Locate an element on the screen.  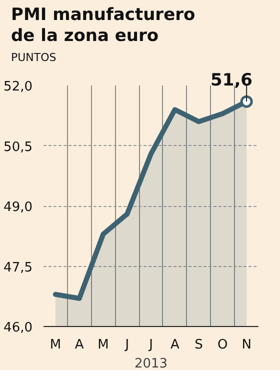
y-tick-label: 50,5 is located at coordinates (18, 147).